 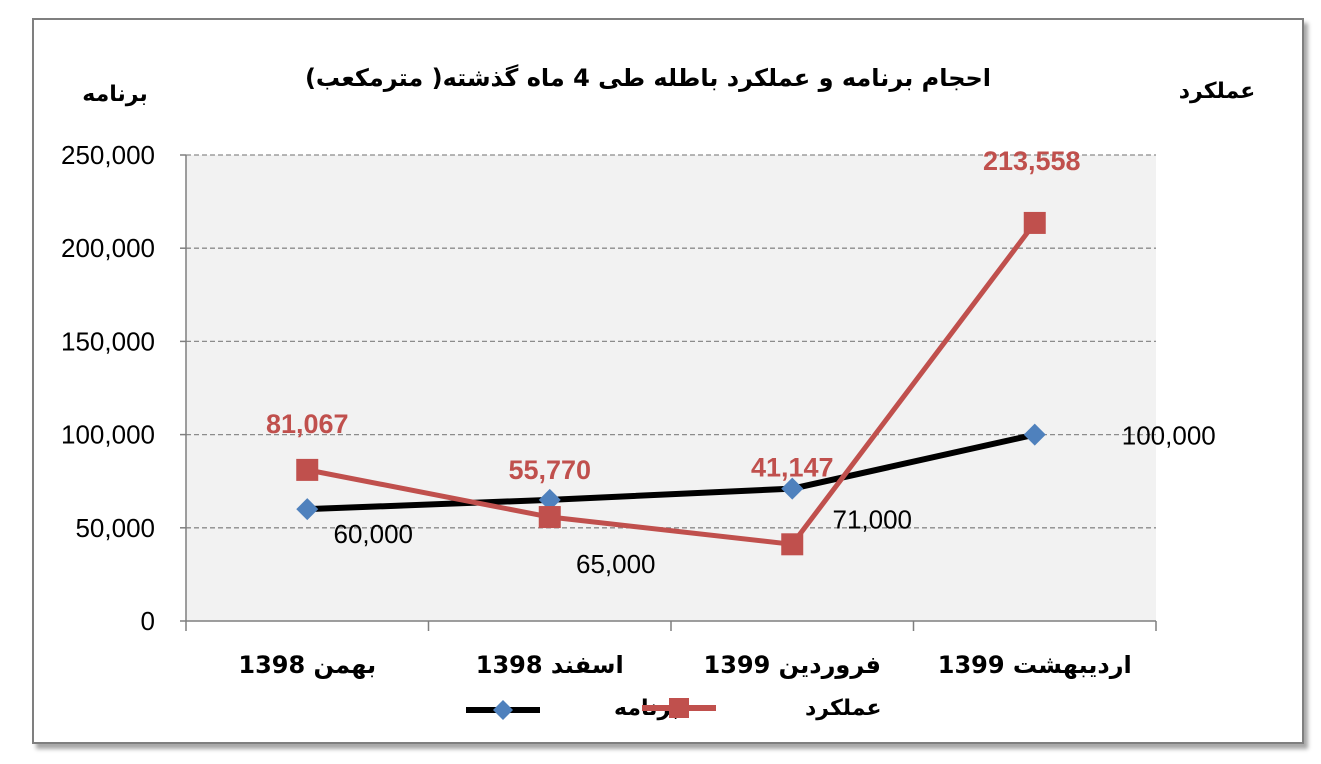 I want to click on legend-plan-marker, so click(x=503, y=710).